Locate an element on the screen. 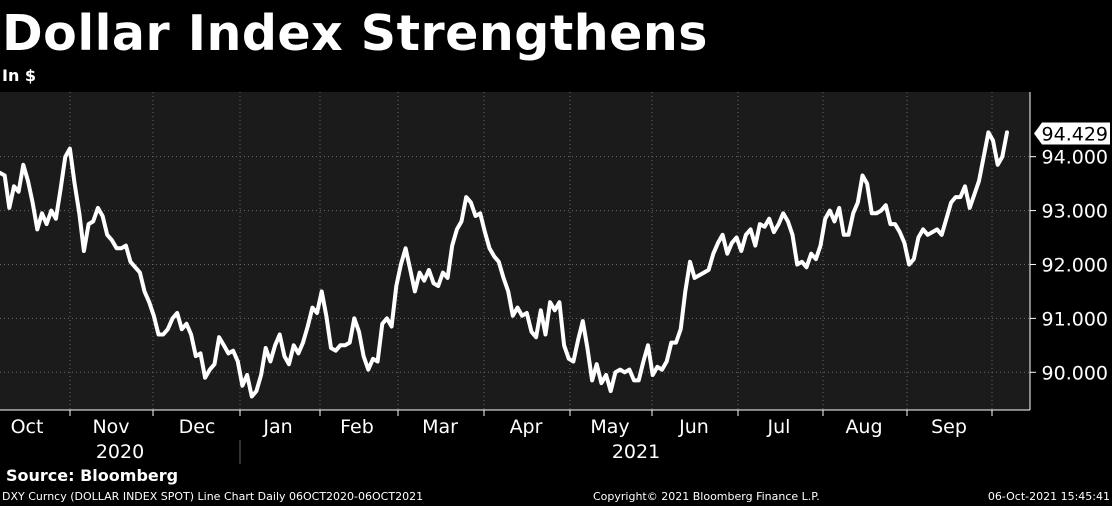  x-tick-label: Jan is located at coordinates (277, 427).